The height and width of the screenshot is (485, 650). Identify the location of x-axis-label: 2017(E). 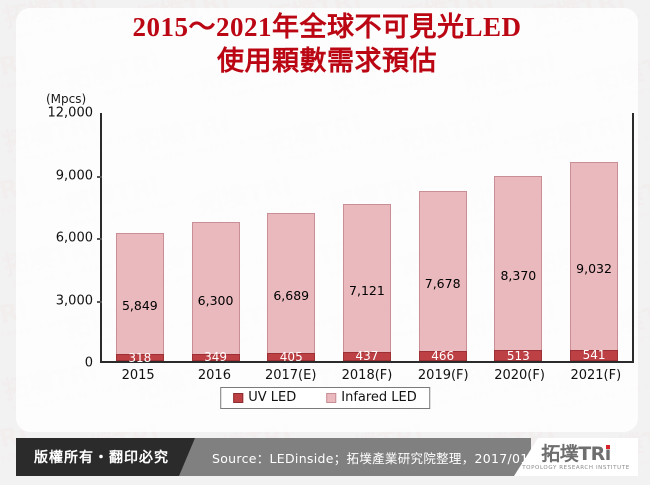
(290, 375).